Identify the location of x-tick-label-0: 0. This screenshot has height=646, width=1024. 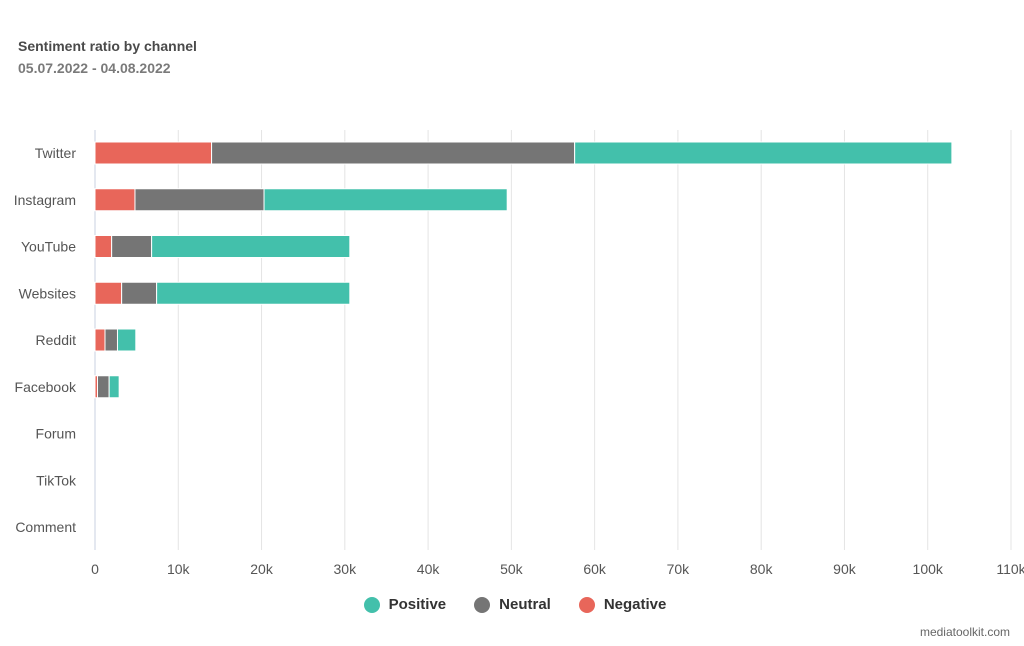
(95, 569).